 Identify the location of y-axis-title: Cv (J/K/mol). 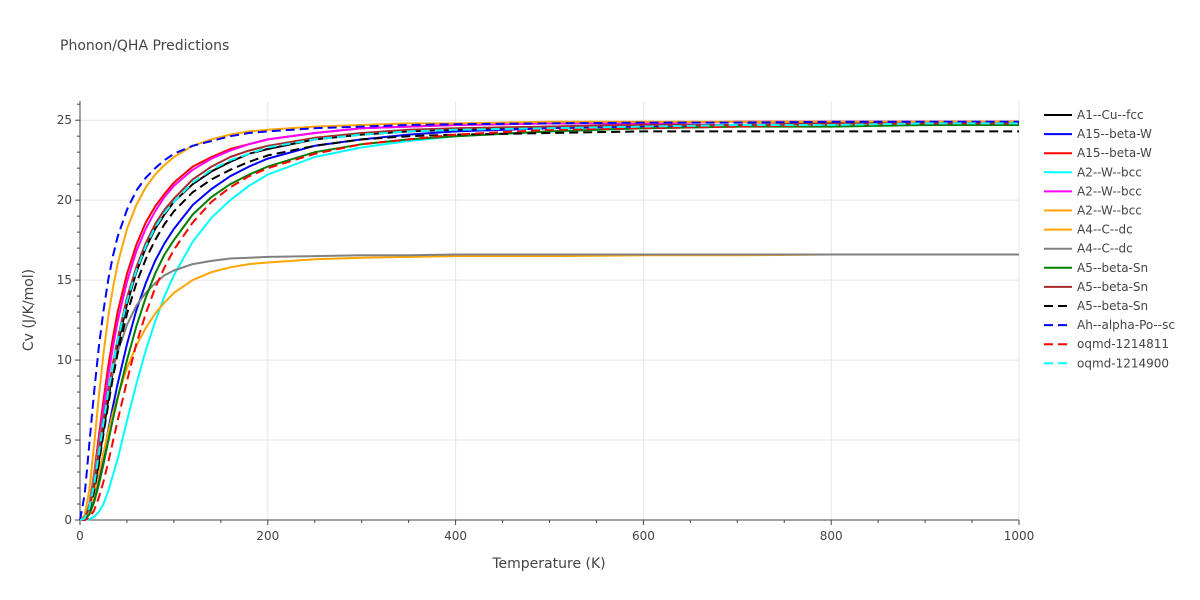
(29, 310).